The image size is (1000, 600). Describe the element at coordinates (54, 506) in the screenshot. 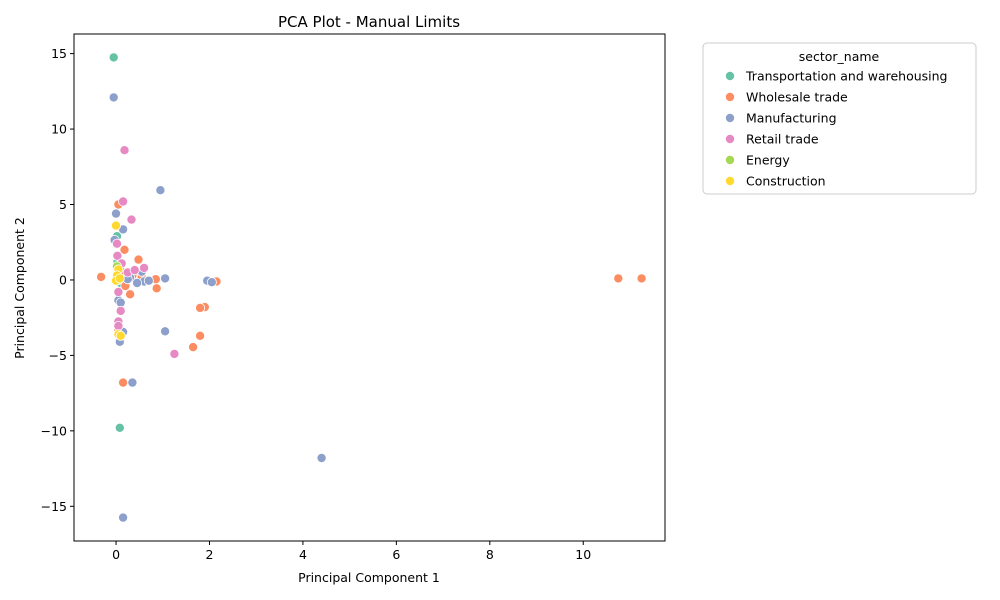

I see `y-tick-label: −15` at that location.